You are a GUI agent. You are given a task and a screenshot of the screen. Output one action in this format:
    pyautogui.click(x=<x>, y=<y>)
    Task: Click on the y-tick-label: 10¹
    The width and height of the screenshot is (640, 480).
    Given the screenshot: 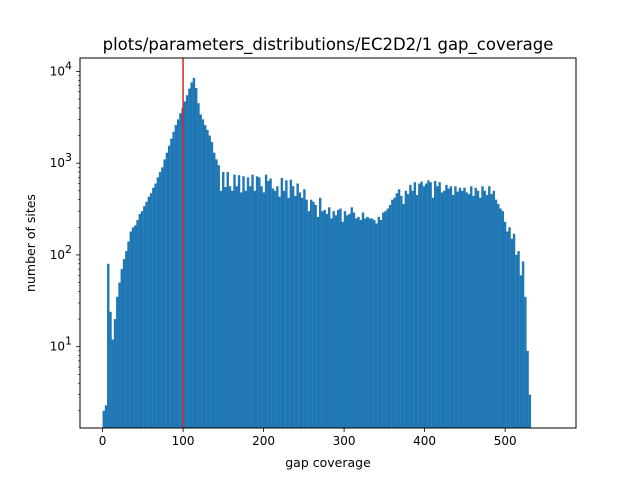 What is the action you would take?
    pyautogui.click(x=61, y=344)
    